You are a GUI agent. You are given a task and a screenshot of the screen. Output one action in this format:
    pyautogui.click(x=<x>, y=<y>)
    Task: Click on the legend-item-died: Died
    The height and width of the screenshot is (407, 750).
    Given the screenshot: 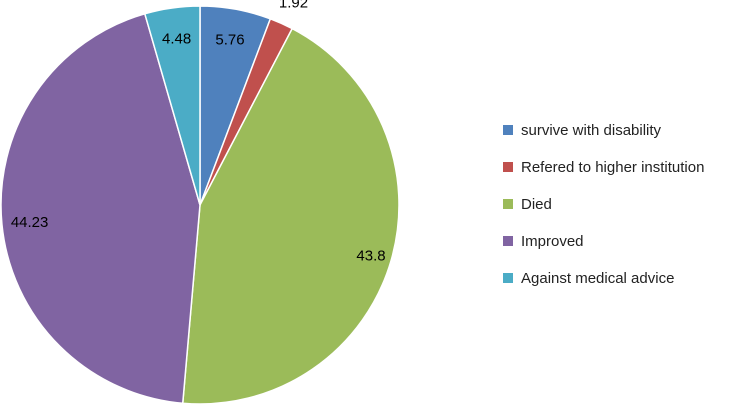 What is the action you would take?
    pyautogui.click(x=603, y=204)
    